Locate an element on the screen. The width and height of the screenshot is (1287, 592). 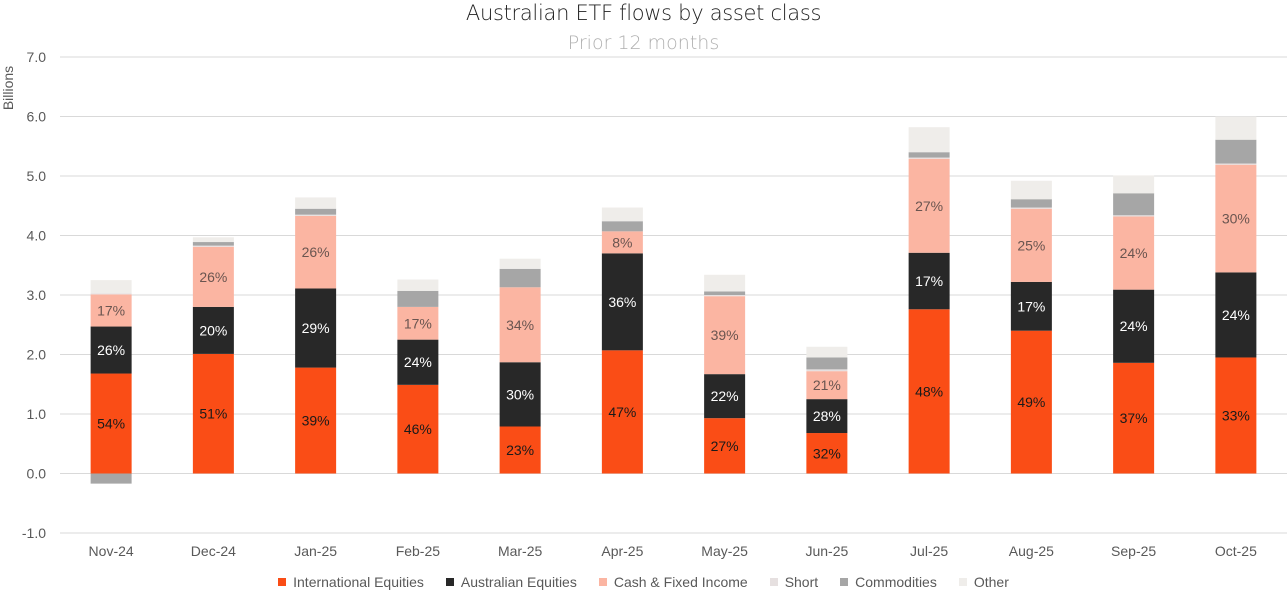
x-tick-label: Feb-25 is located at coordinates (418, 551).